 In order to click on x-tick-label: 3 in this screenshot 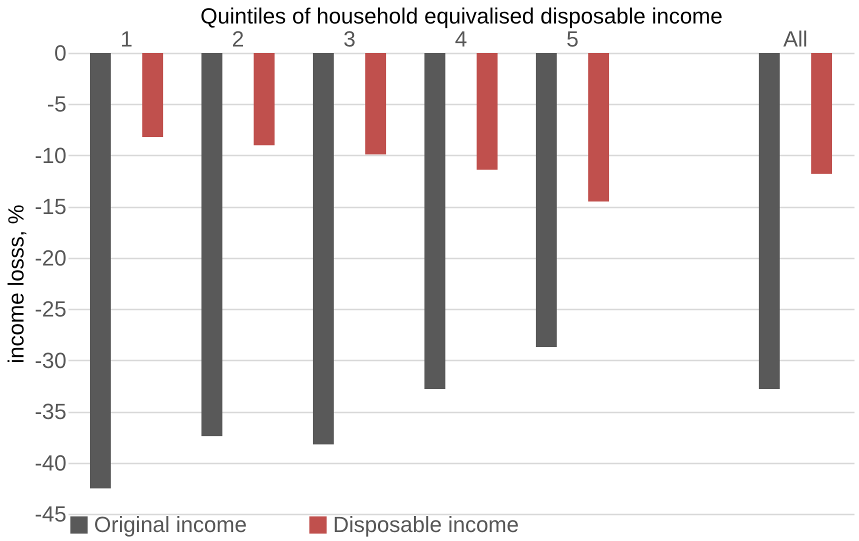, I will do `click(349, 39)`.